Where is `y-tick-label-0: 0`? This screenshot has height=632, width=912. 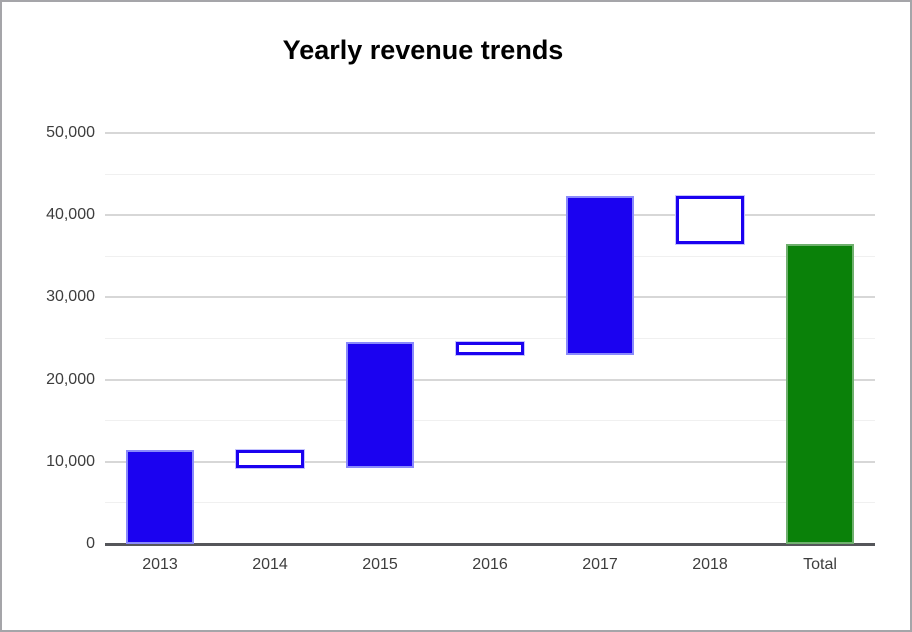 y-tick-label-0: 0 is located at coordinates (90, 543).